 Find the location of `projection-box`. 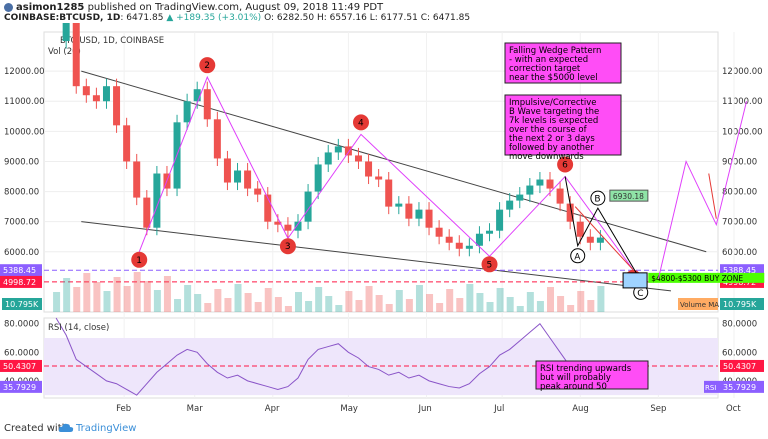

projection-box is located at coordinates (629, 195).